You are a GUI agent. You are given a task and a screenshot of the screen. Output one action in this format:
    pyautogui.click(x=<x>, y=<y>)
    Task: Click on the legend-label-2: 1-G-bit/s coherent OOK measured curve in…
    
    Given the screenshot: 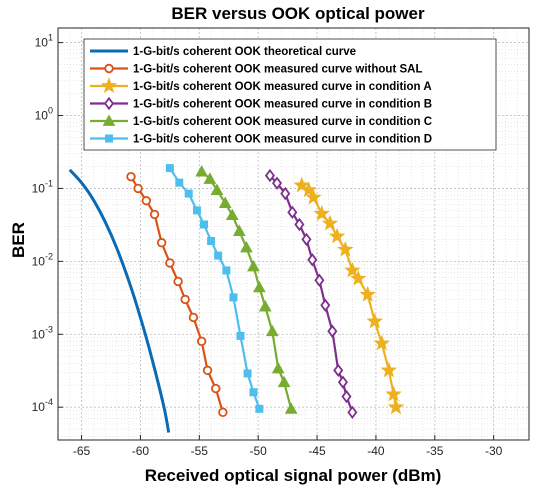 What is the action you would take?
    pyautogui.click(x=282, y=87)
    